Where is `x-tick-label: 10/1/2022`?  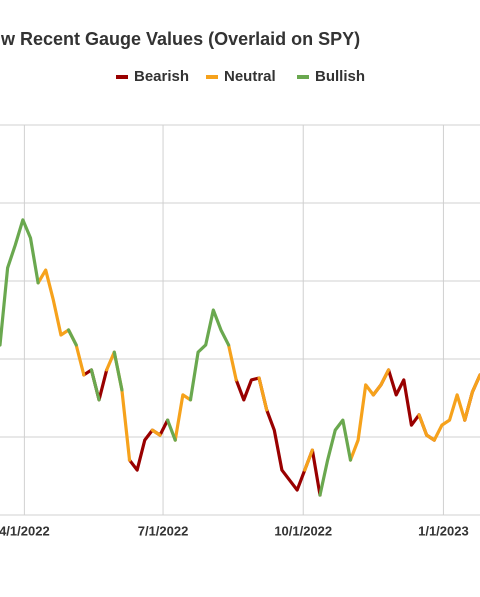
x-tick-label: 10/1/2022 is located at coordinates (303, 530).